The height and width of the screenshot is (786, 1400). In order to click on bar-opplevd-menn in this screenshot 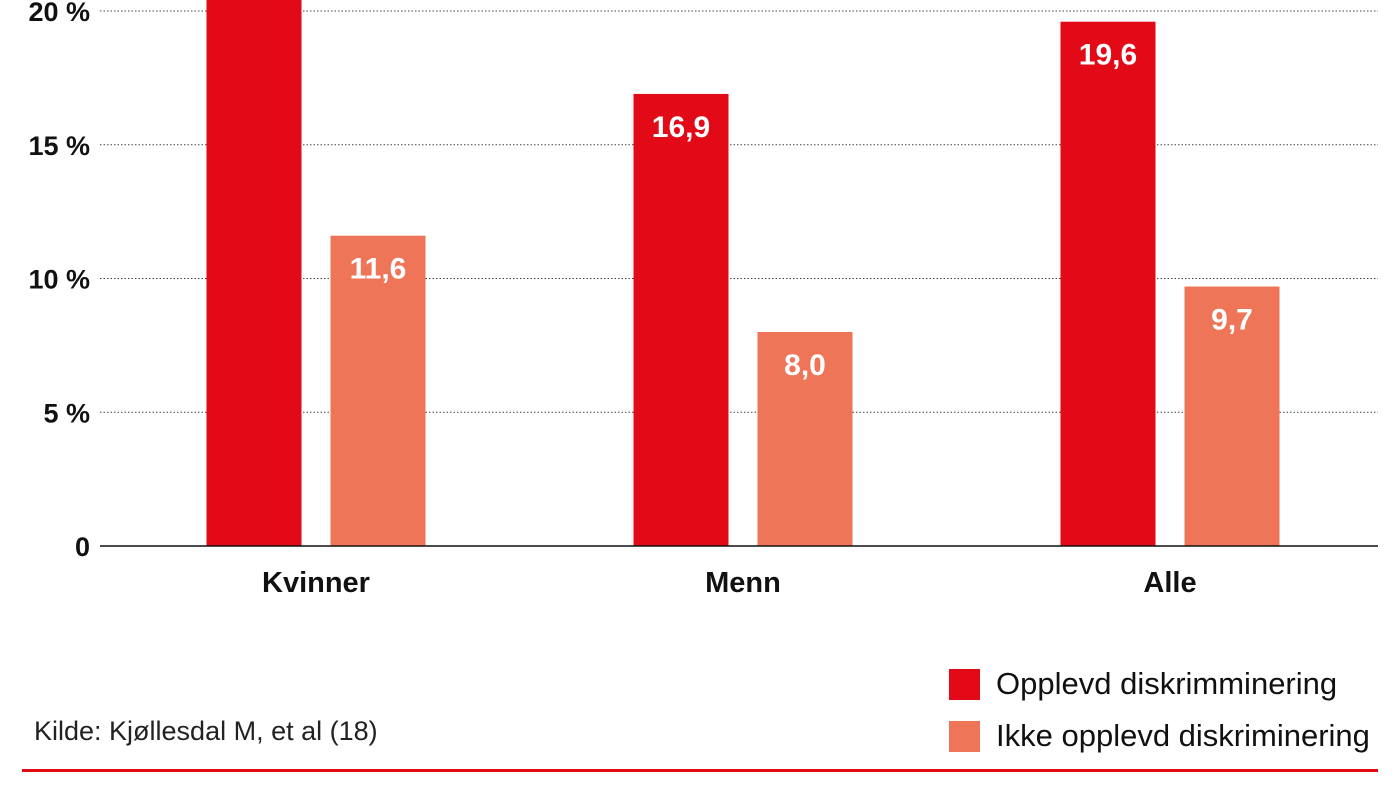, I will do `click(681, 320)`.